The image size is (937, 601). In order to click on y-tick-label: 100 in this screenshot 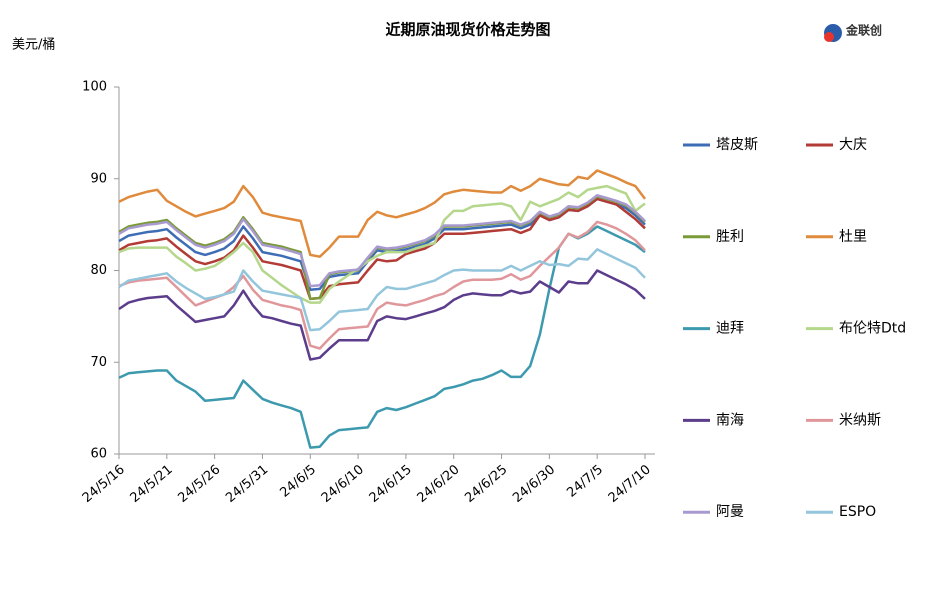, I will do `click(94, 87)`.